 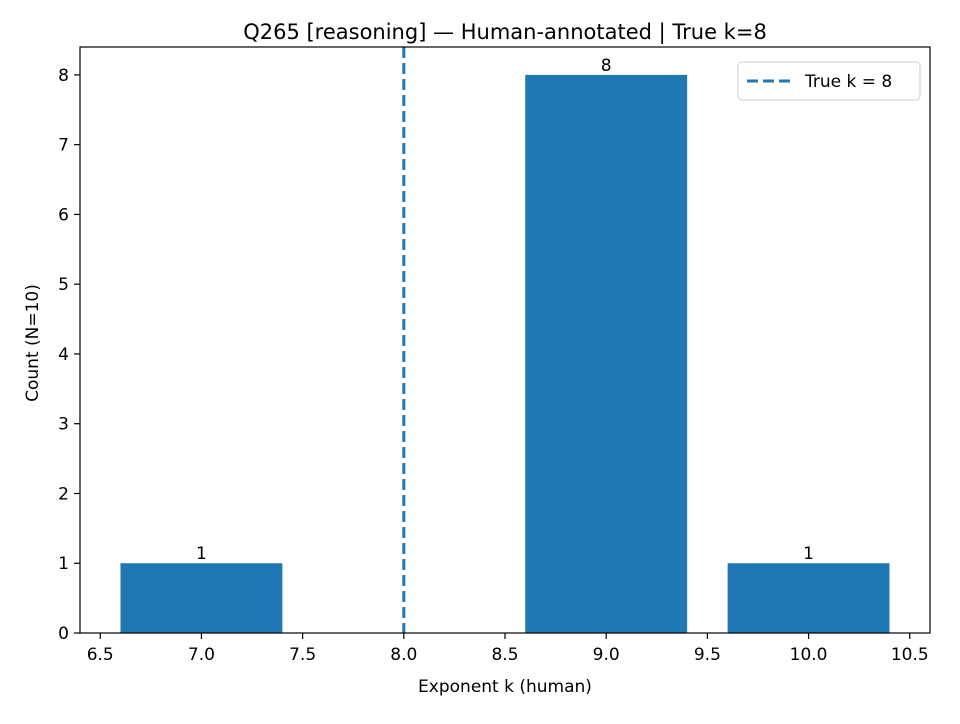 I want to click on x-tick-label-5: 9.0, so click(x=606, y=655).